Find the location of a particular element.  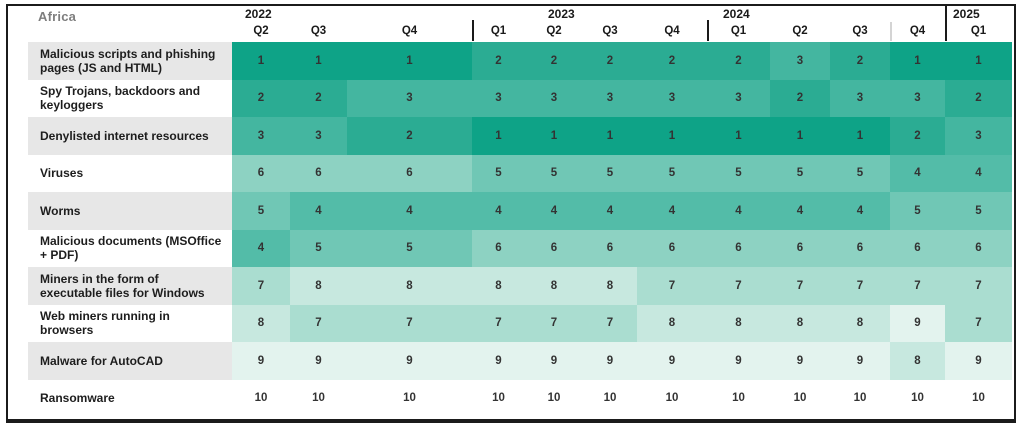

row-label: Web miners running in browsers is located at coordinates (130, 323).